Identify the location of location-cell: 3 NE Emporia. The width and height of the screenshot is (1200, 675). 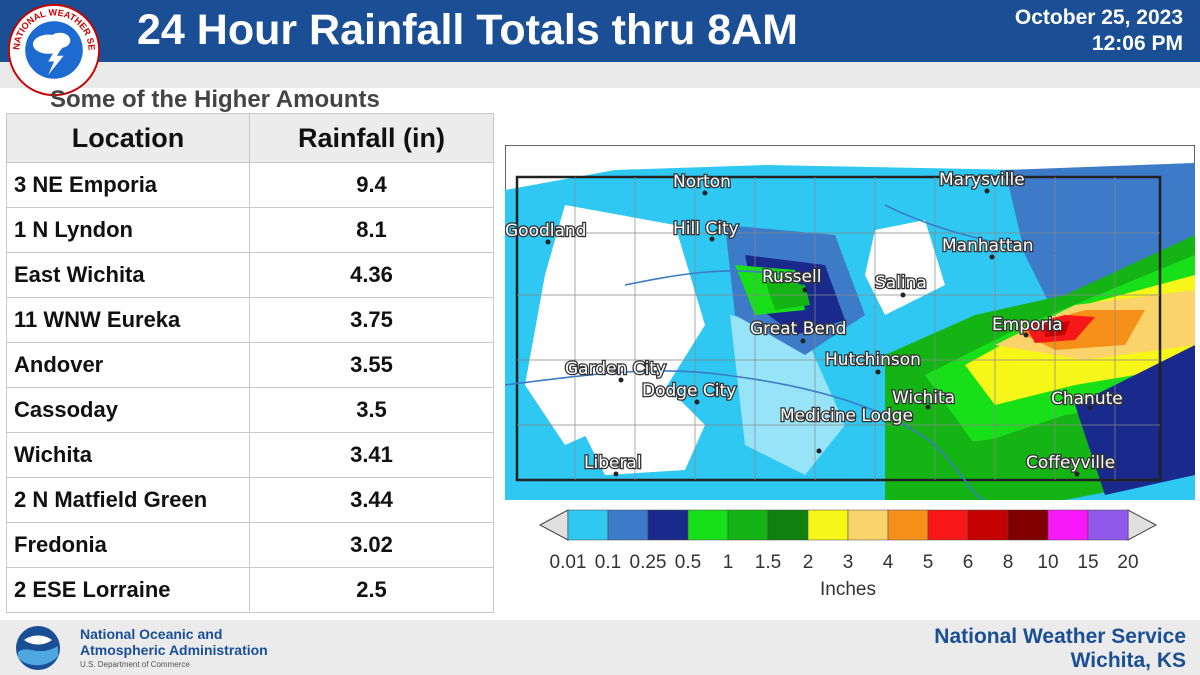
(128, 185).